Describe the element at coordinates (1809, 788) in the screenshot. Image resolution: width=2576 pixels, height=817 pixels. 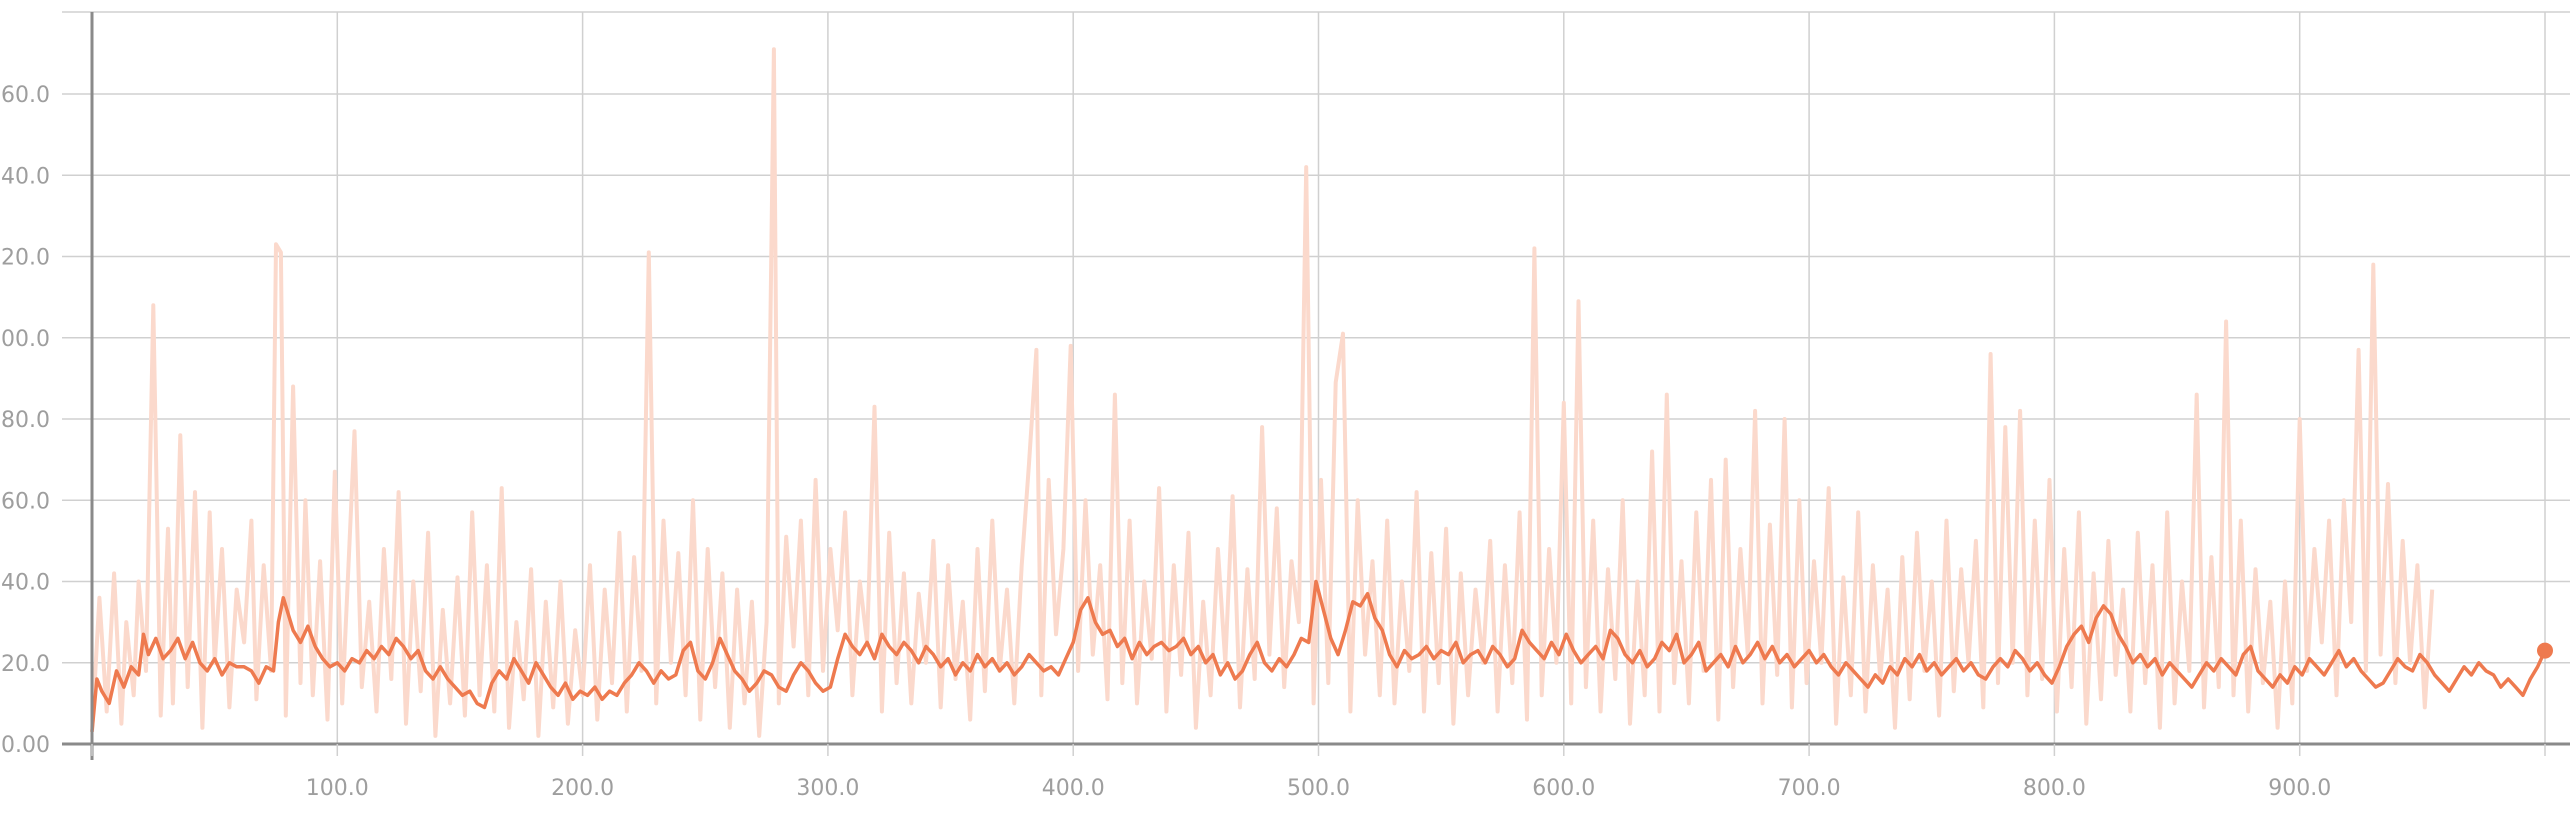
I see `x-tick-label: 700.0` at that location.